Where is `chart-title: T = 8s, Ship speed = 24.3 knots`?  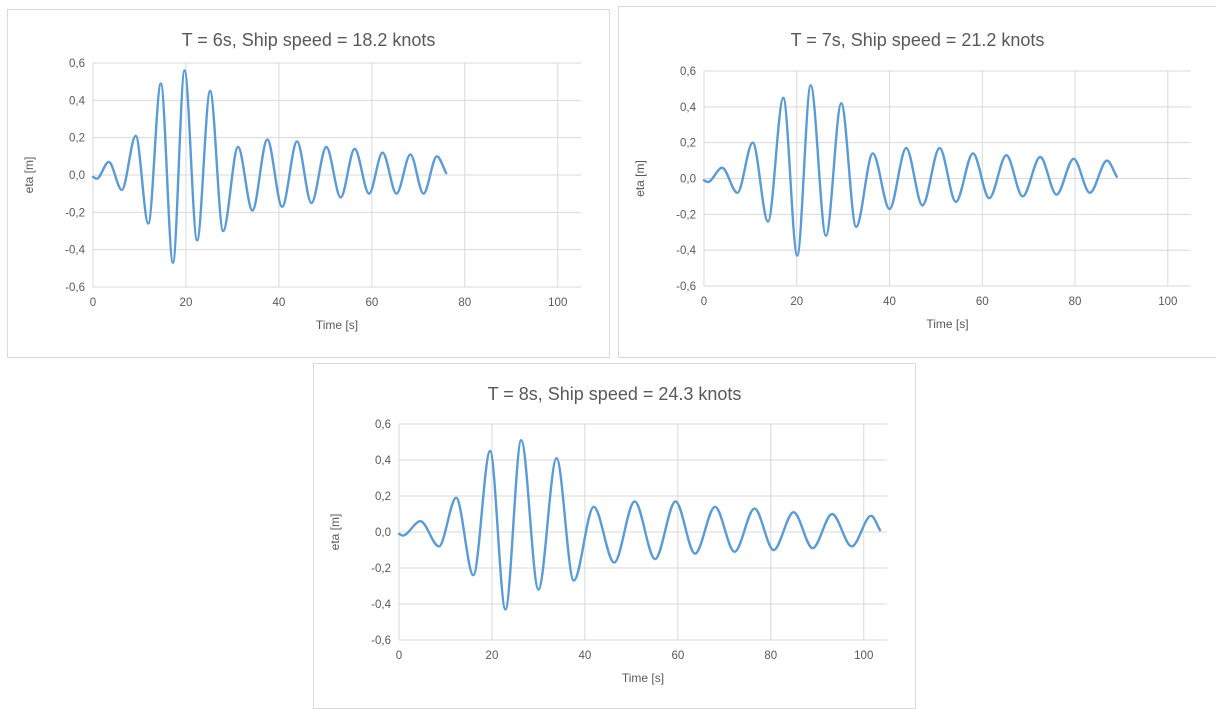 chart-title: T = 8s, Ship speed = 24.3 knots is located at coordinates (615, 394).